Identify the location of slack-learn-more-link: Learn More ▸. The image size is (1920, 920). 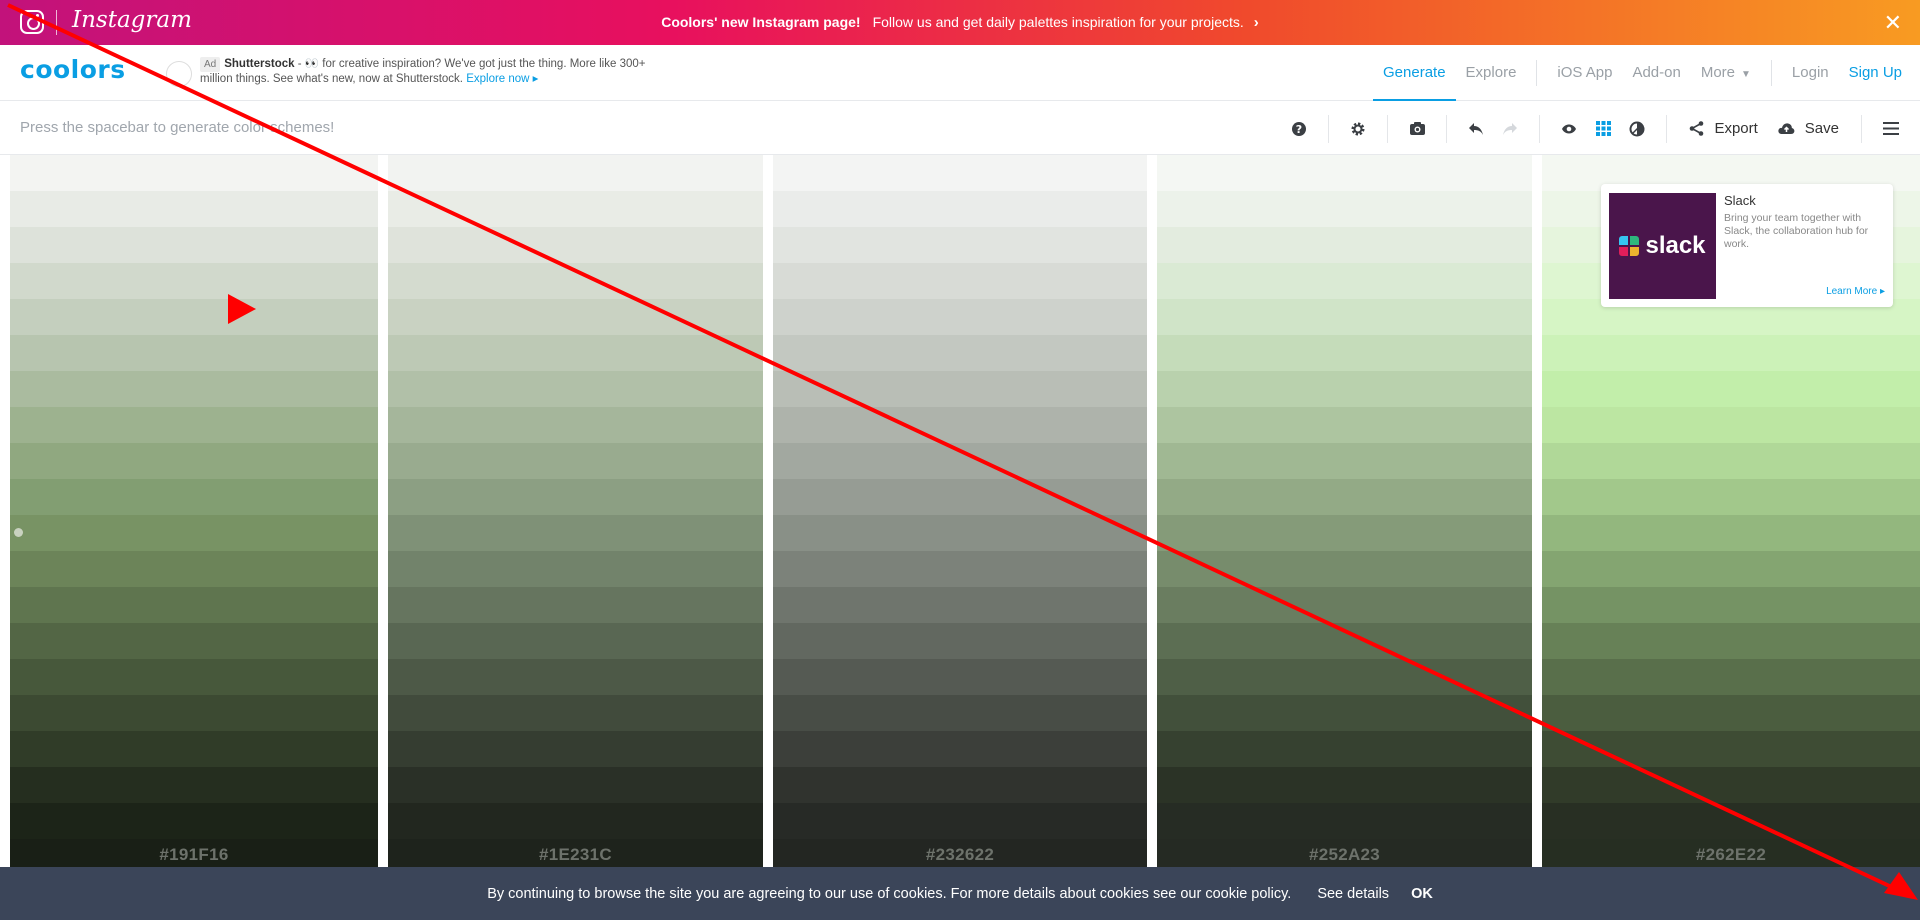
(1855, 291).